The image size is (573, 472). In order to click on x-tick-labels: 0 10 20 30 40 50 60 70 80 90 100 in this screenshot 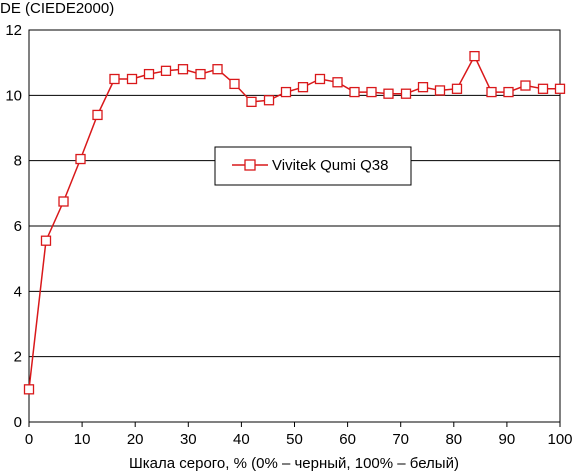, I will do `click(299, 439)`.